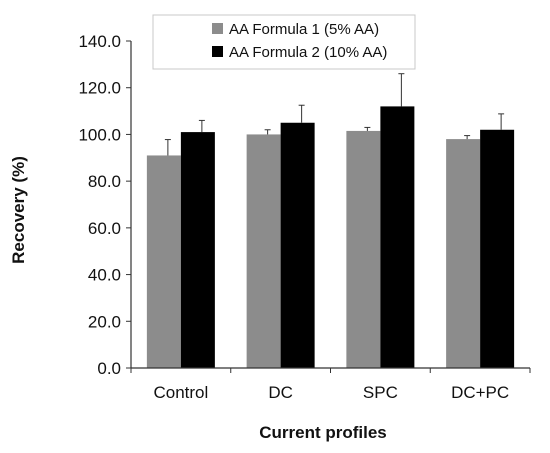 Image resolution: width=550 pixels, height=453 pixels. I want to click on y-tick-label: 140.0, so click(99, 41).